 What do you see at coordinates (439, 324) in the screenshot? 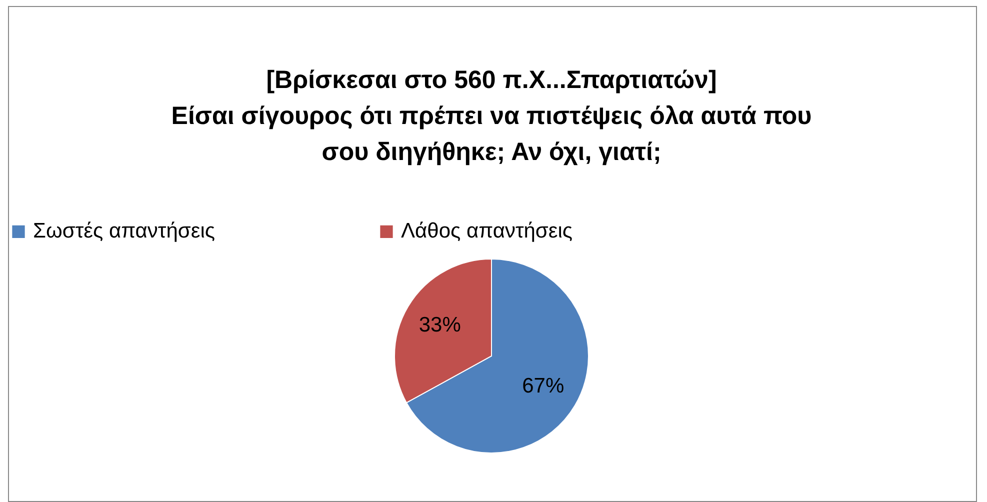
I see `data-label: 33%` at bounding box center [439, 324].